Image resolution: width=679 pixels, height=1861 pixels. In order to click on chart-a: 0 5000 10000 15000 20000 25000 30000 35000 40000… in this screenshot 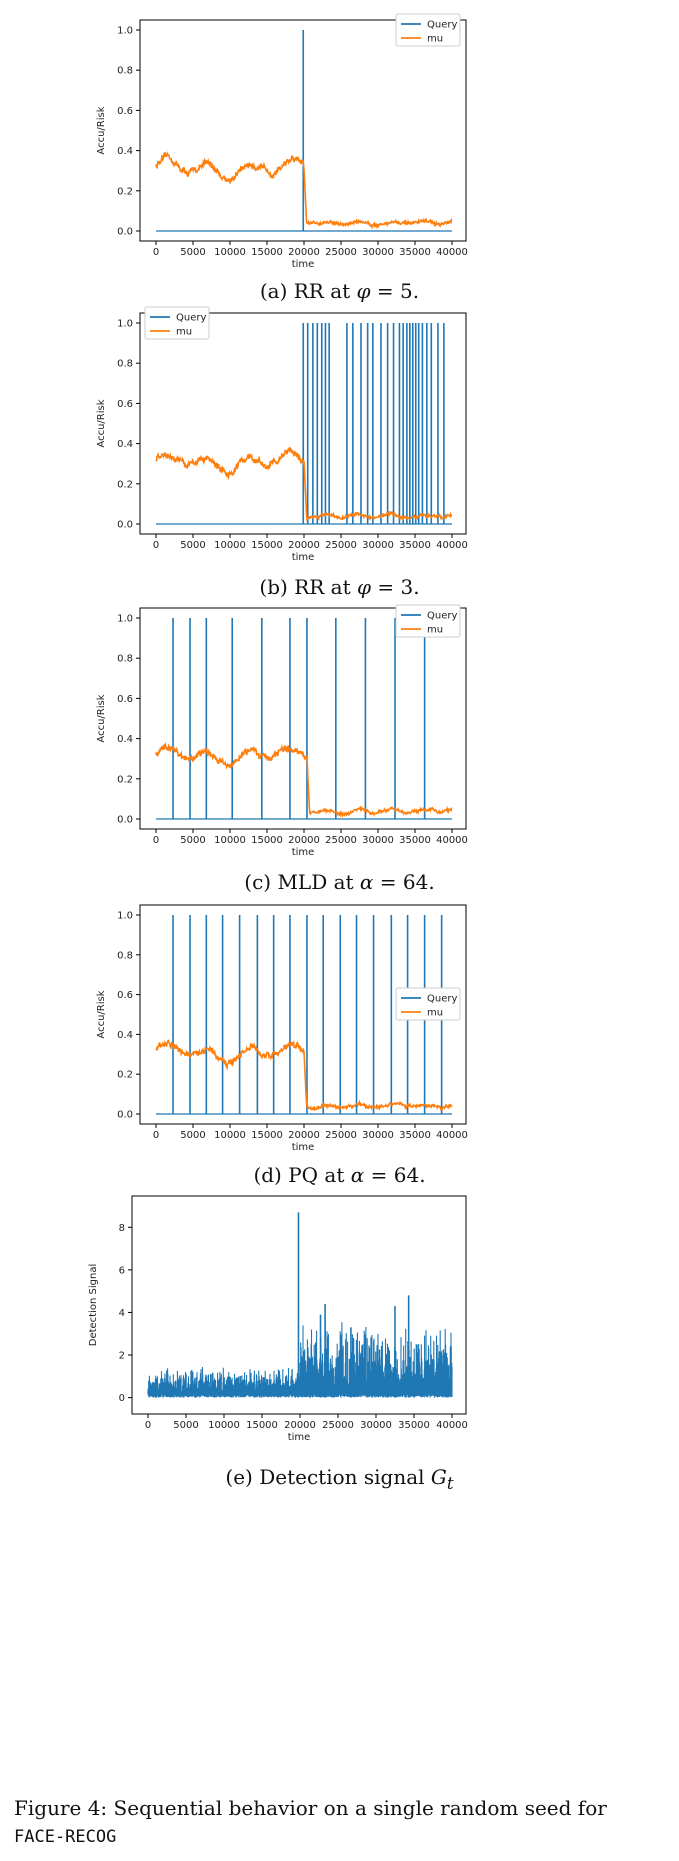, I will do `click(282, 141)`.